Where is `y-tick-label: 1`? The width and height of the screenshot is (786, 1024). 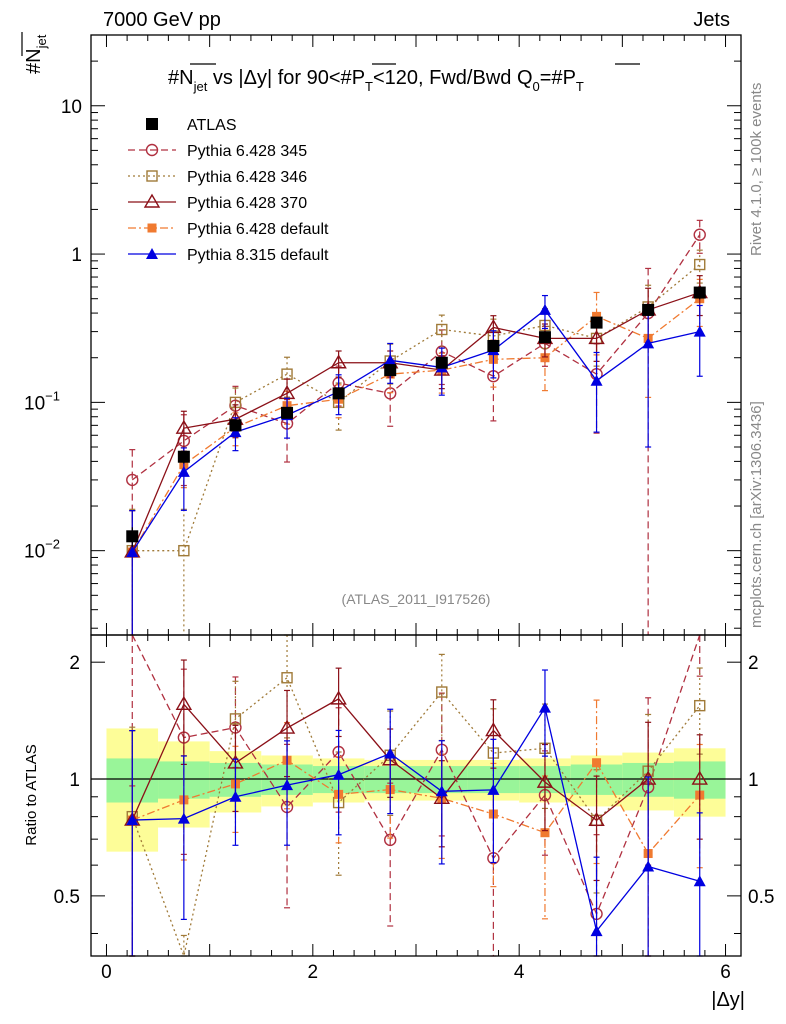 y-tick-label: 1 is located at coordinates (76, 255).